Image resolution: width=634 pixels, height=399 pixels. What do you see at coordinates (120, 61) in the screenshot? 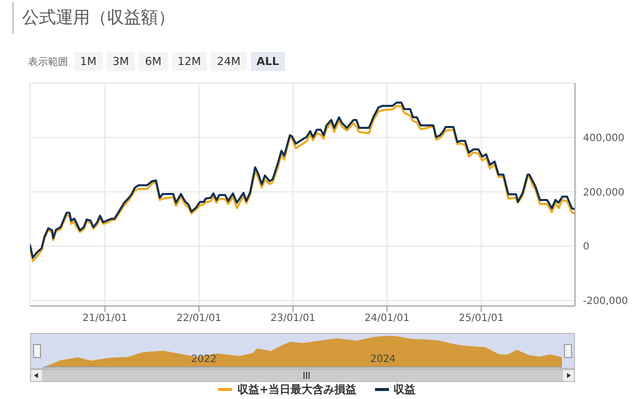
I see `range-button: 3M` at bounding box center [120, 61].